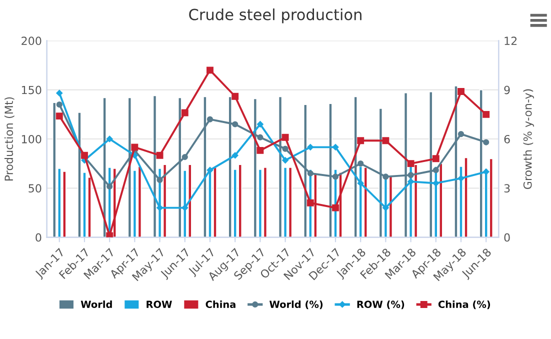  What do you see at coordinates (35, 188) in the screenshot?
I see `y-tick-label: 50` at bounding box center [35, 188].